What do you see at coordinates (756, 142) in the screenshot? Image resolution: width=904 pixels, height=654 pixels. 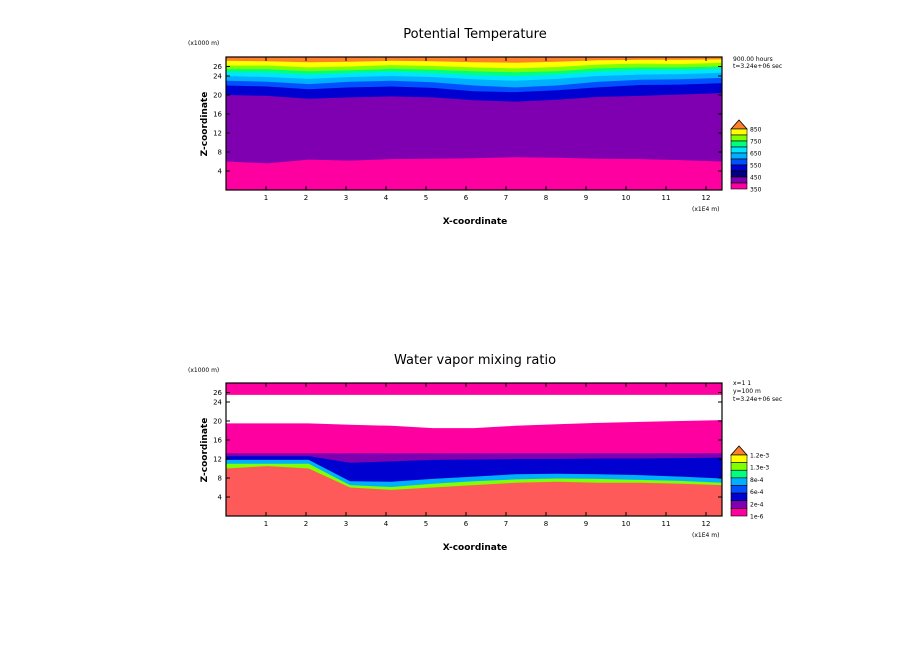 I see `colorbar-label: 750` at bounding box center [756, 142].